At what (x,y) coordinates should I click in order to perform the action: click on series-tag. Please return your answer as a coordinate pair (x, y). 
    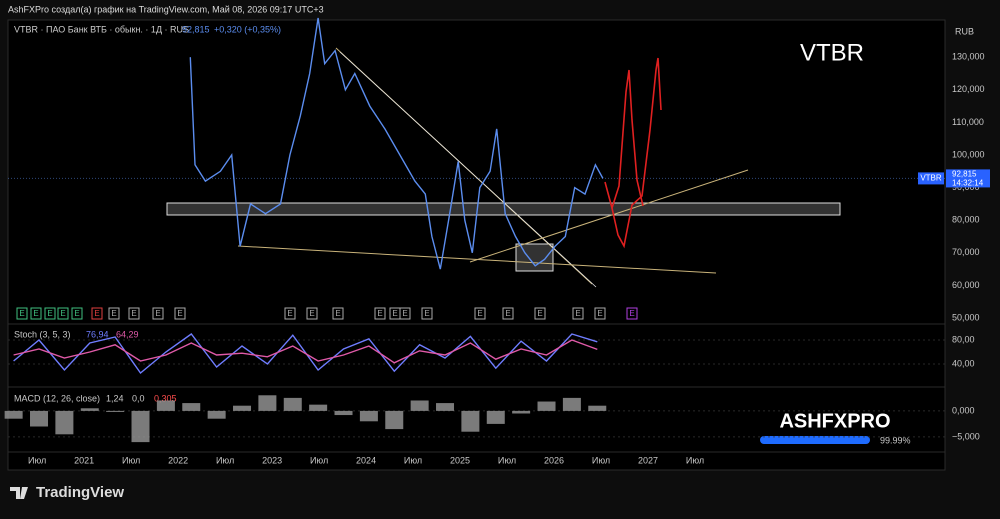
    Looking at the image, I should click on (931, 178).